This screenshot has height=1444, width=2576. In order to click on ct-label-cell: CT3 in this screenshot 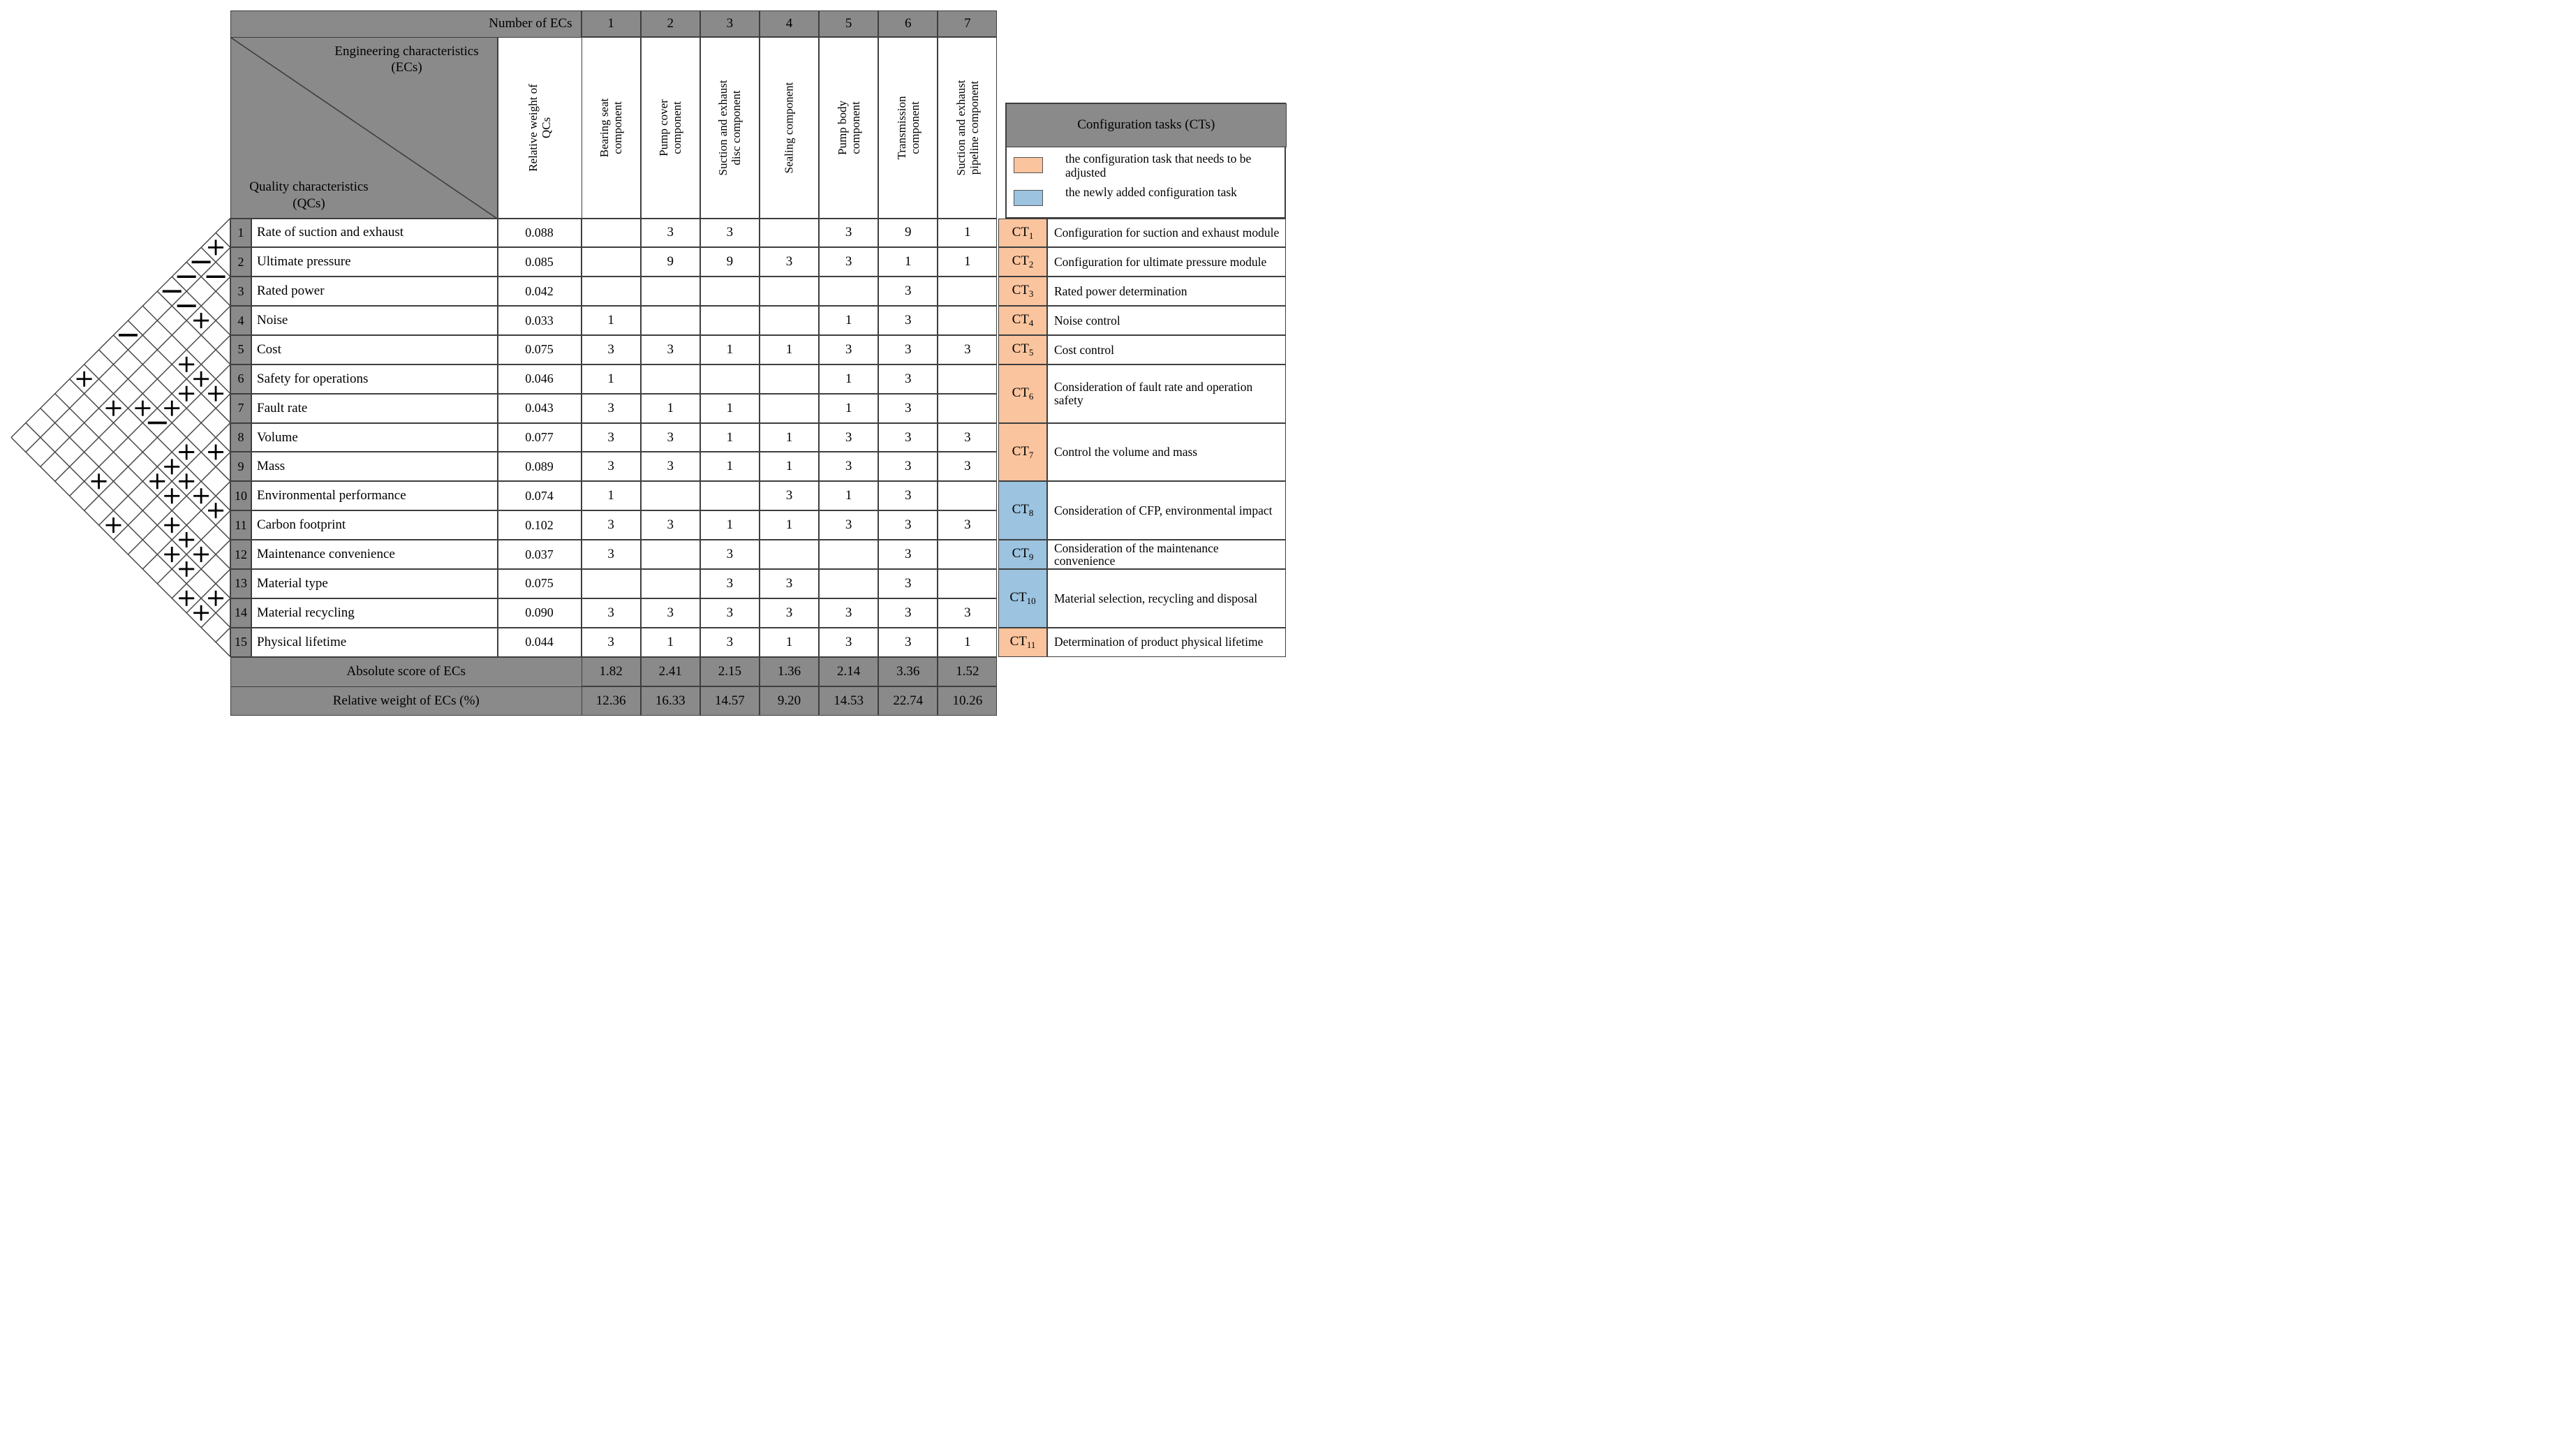, I will do `click(1022, 292)`.